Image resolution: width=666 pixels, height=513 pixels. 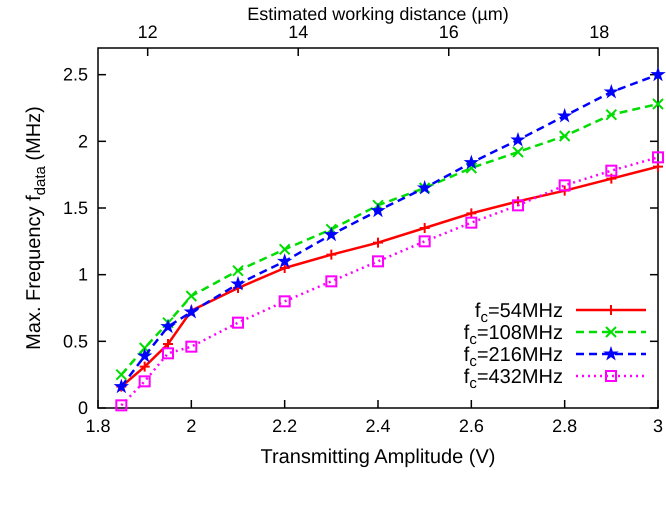 I want to click on y-tick-label: 1.5, so click(x=75, y=208).